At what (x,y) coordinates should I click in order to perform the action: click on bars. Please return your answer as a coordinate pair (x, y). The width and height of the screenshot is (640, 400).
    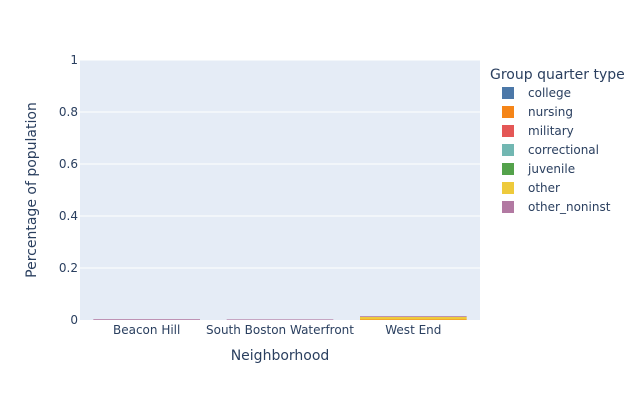
    Looking at the image, I should click on (280, 318).